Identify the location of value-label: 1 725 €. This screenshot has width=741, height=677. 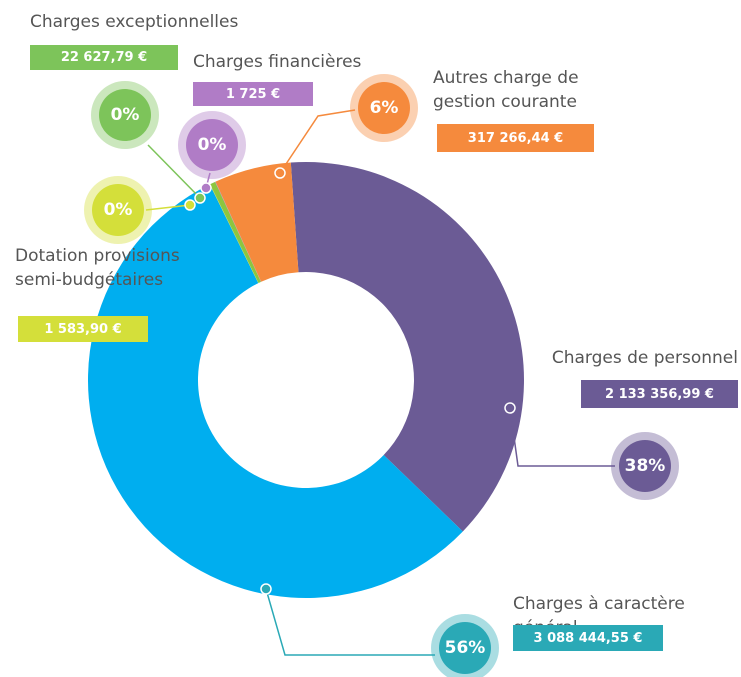
(253, 94).